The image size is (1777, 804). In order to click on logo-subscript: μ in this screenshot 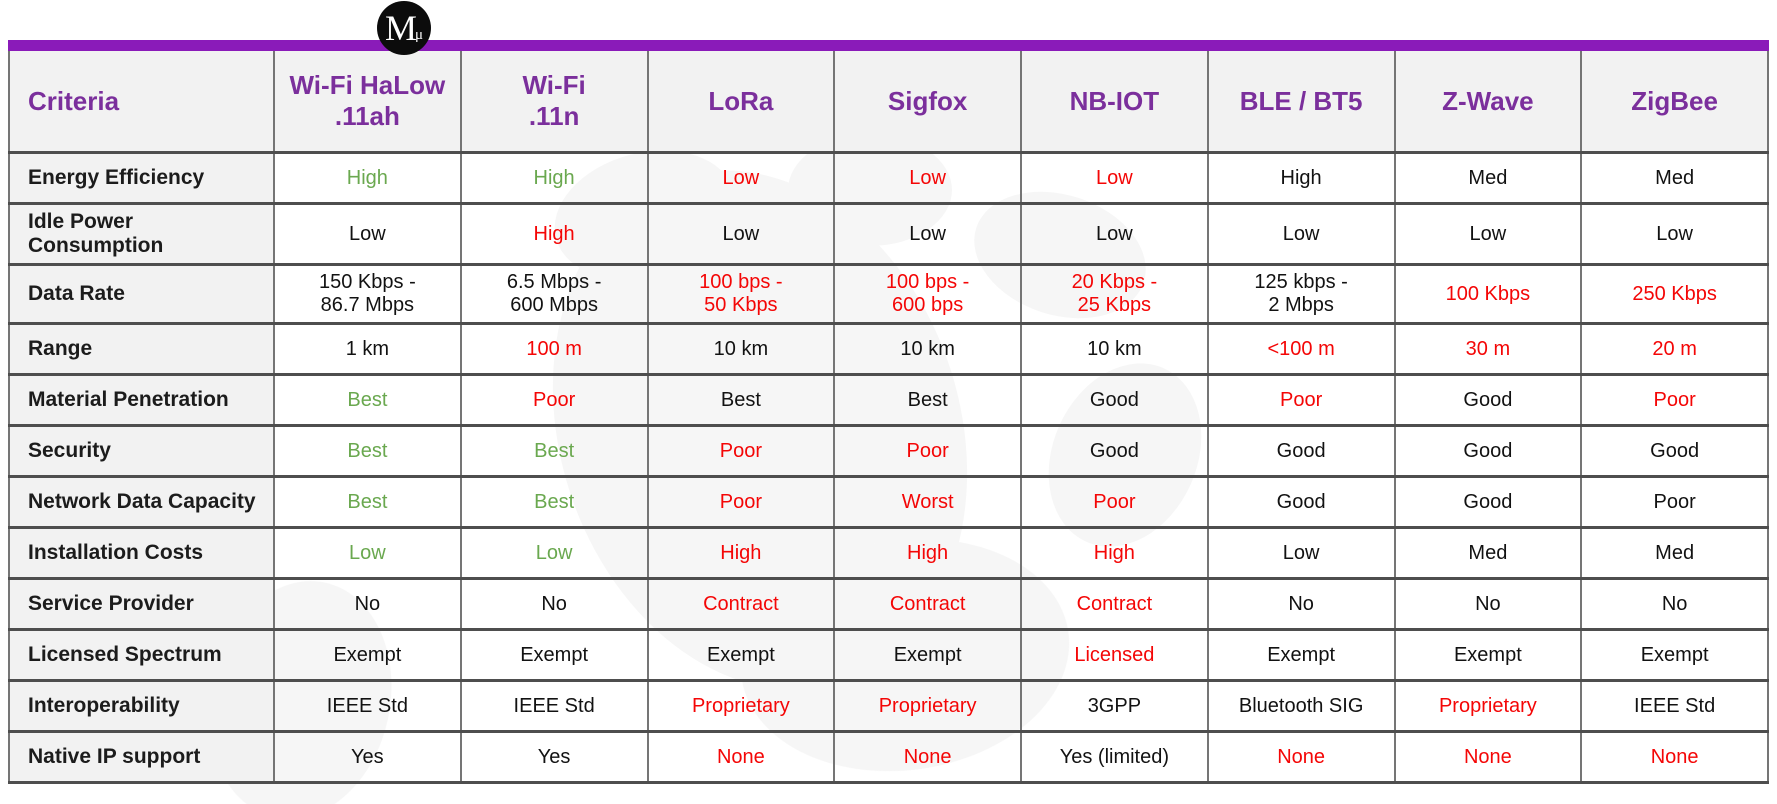, I will do `click(419, 35)`.